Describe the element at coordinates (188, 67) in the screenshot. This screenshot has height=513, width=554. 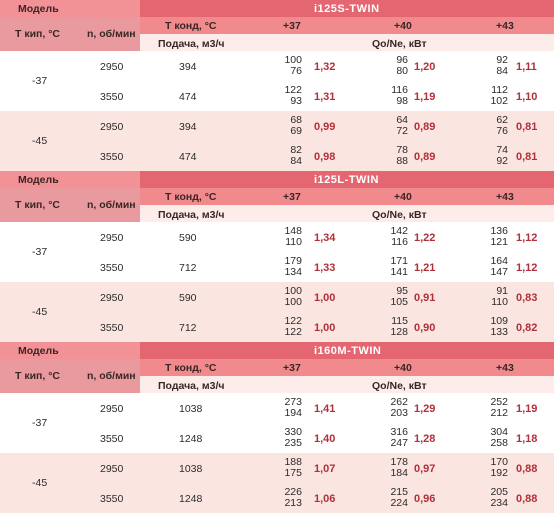
I see `flow-value: 394` at that location.